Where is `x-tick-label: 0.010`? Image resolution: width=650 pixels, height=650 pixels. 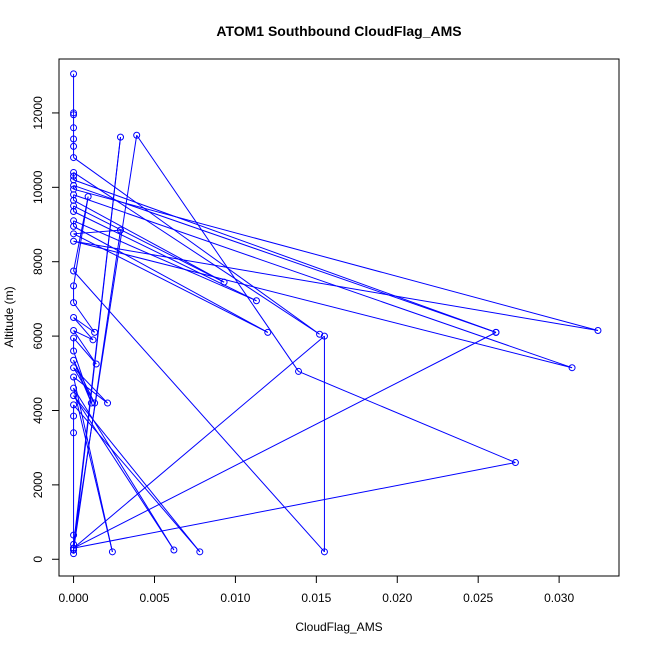
x-tick-label: 0.010 is located at coordinates (235, 598).